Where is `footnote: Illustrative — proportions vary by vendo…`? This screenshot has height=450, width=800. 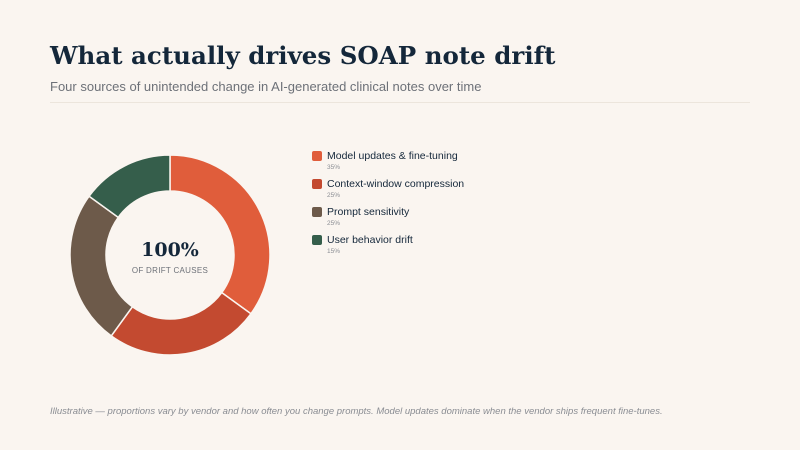 footnote: Illustrative — proportions vary by vendo… is located at coordinates (356, 411).